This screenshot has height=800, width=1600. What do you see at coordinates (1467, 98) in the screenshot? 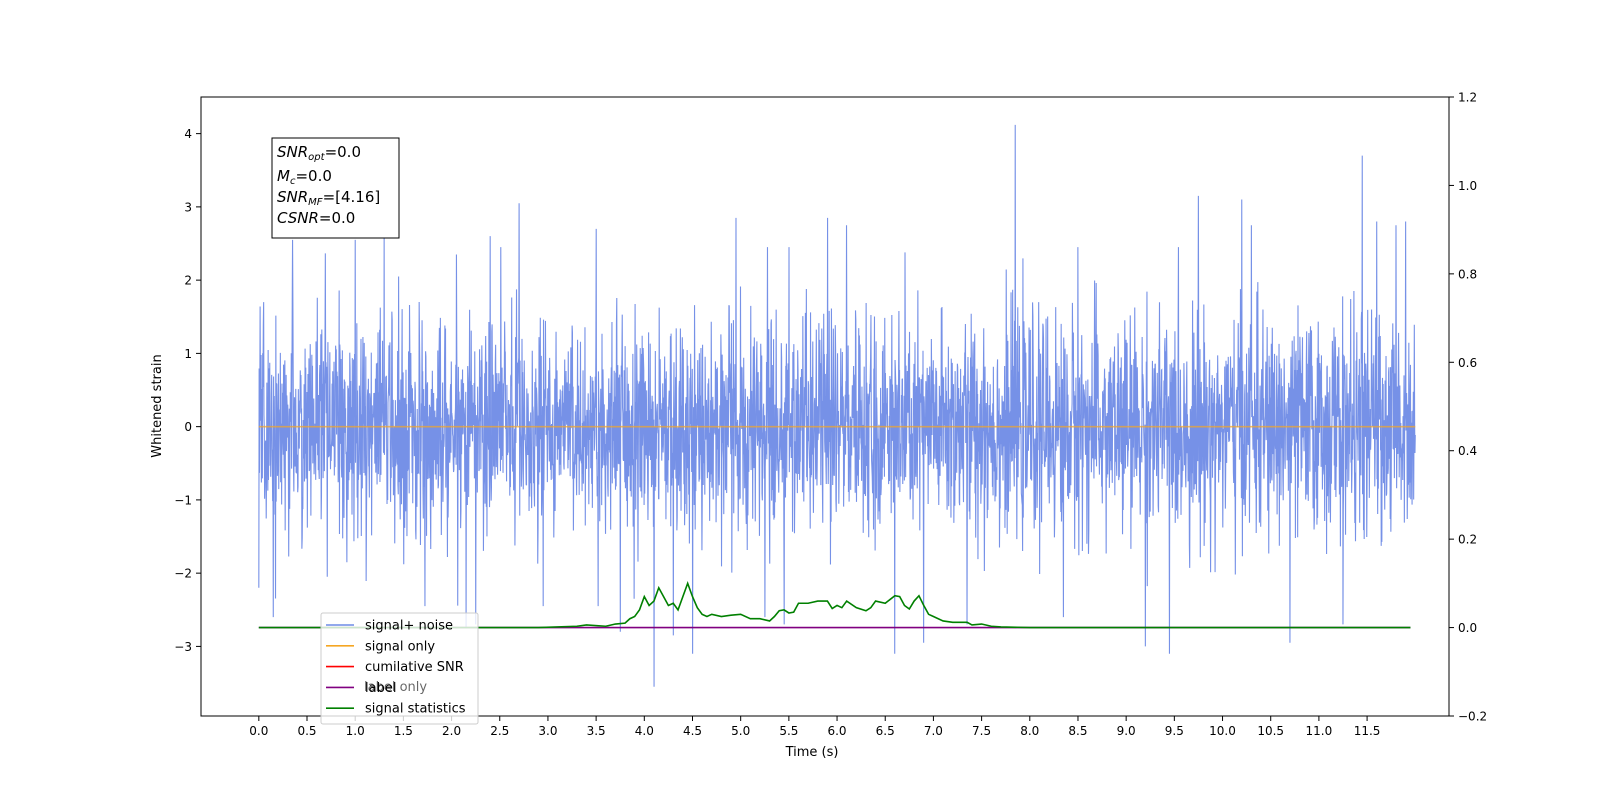
I see `y-right-tick-label: 1.2` at bounding box center [1467, 98].